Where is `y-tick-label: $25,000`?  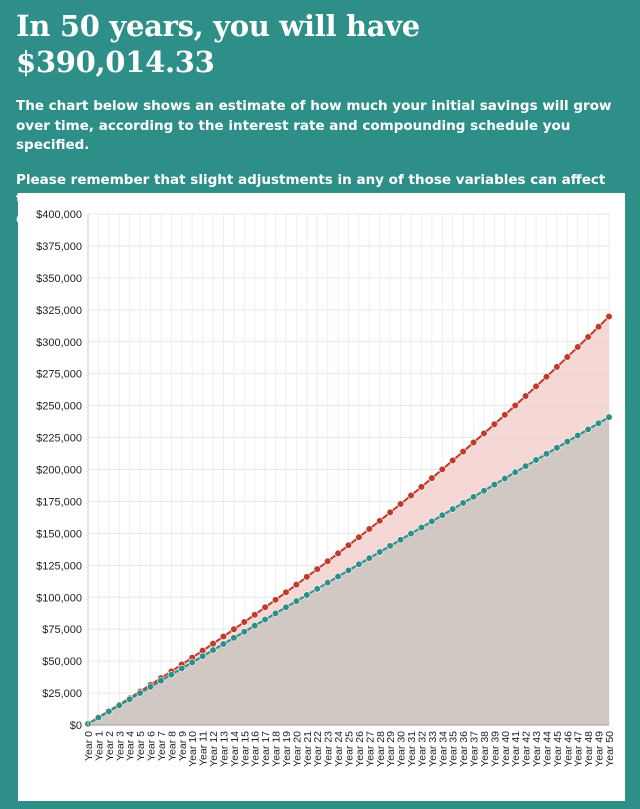 y-tick-label: $25,000 is located at coordinates (62, 694).